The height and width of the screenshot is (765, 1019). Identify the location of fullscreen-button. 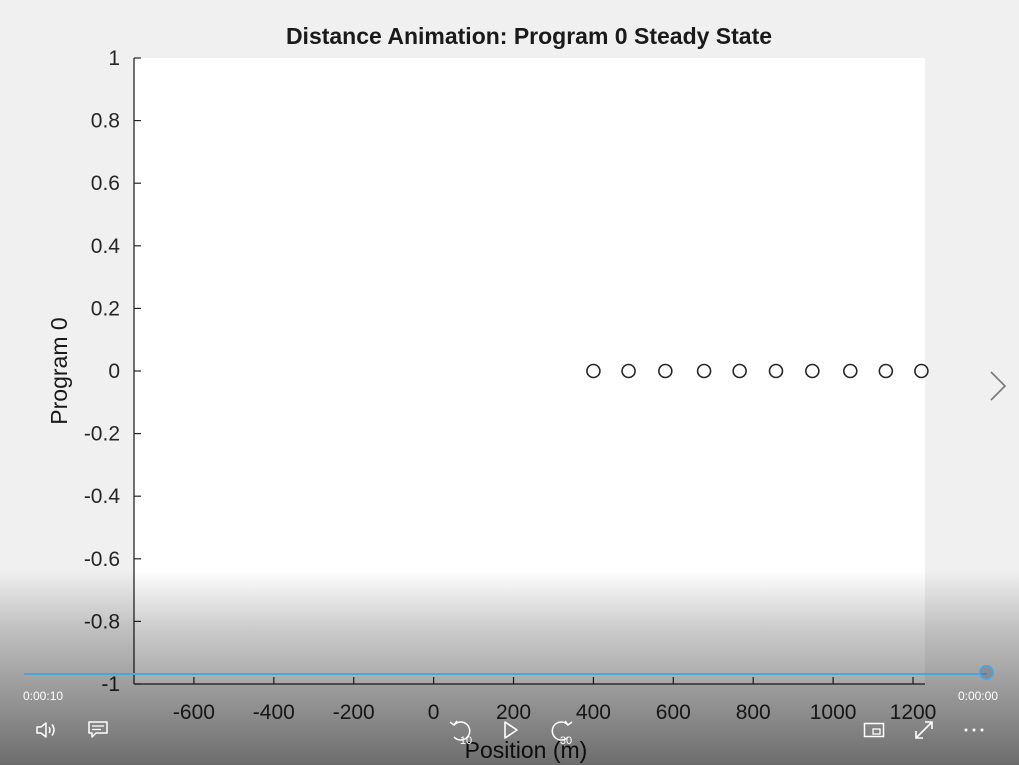
(924, 730).